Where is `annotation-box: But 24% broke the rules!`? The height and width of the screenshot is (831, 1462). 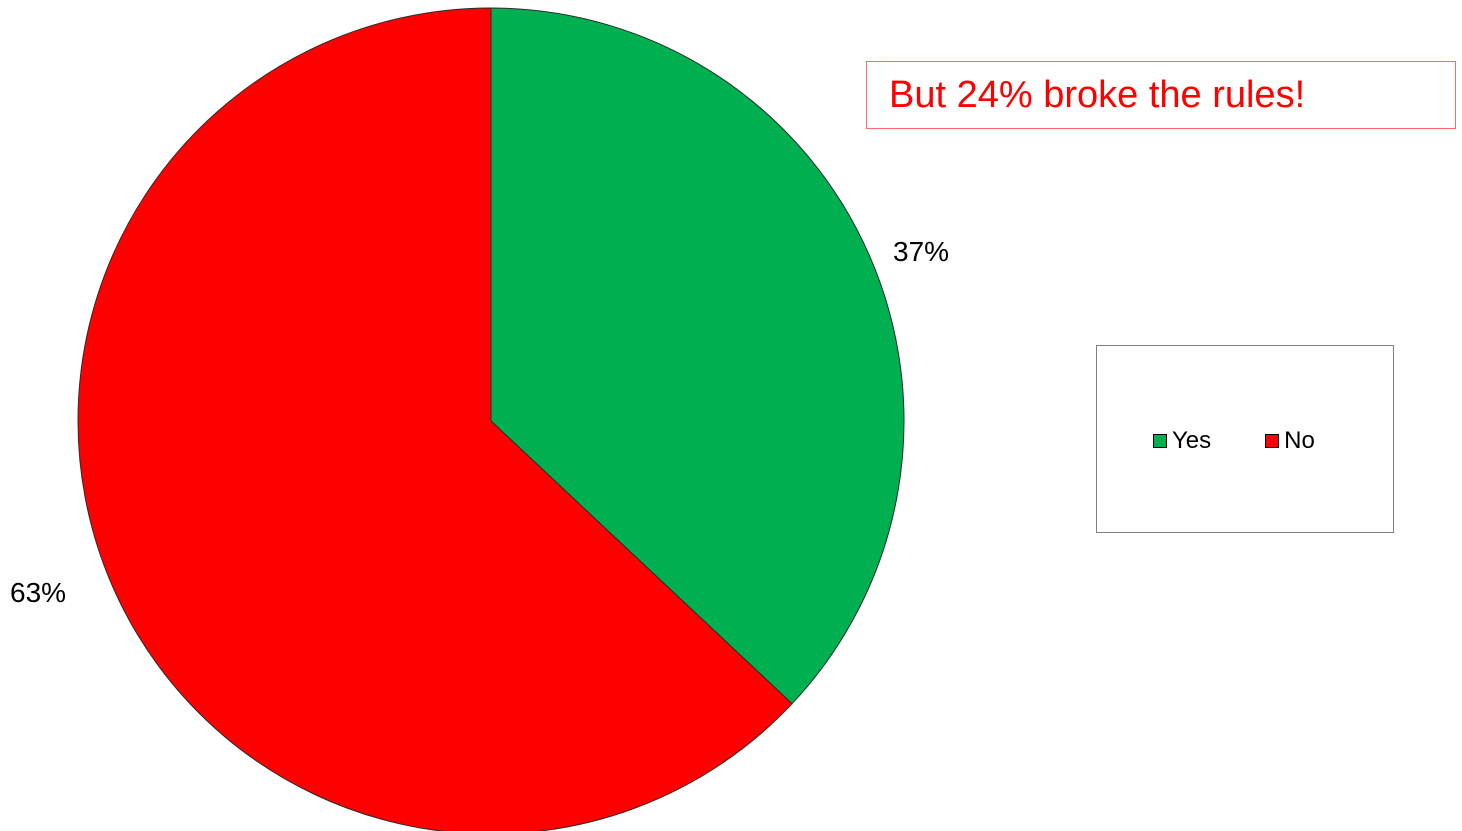 annotation-box: But 24% broke the rules! is located at coordinates (1161, 95).